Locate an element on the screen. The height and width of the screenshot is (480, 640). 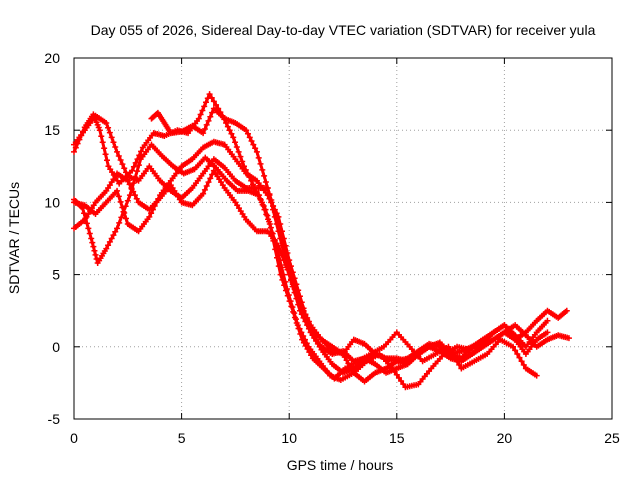
y-tick-label: 20 is located at coordinates (52, 58).